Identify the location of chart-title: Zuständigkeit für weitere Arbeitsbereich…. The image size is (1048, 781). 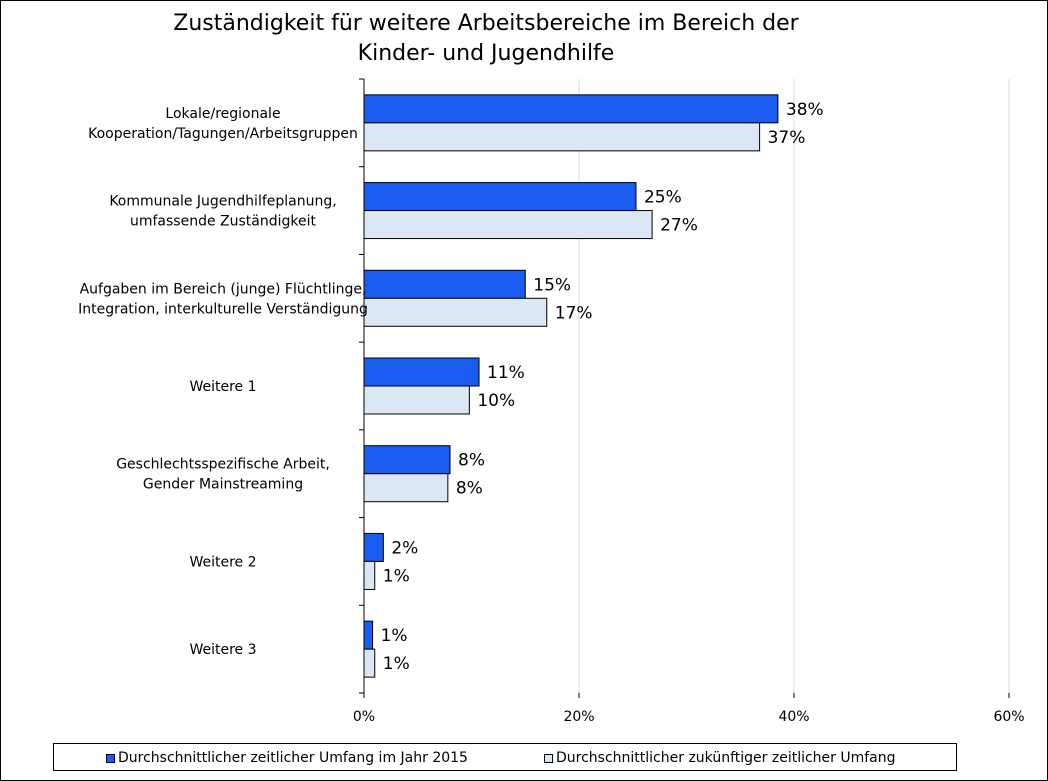
(486, 39).